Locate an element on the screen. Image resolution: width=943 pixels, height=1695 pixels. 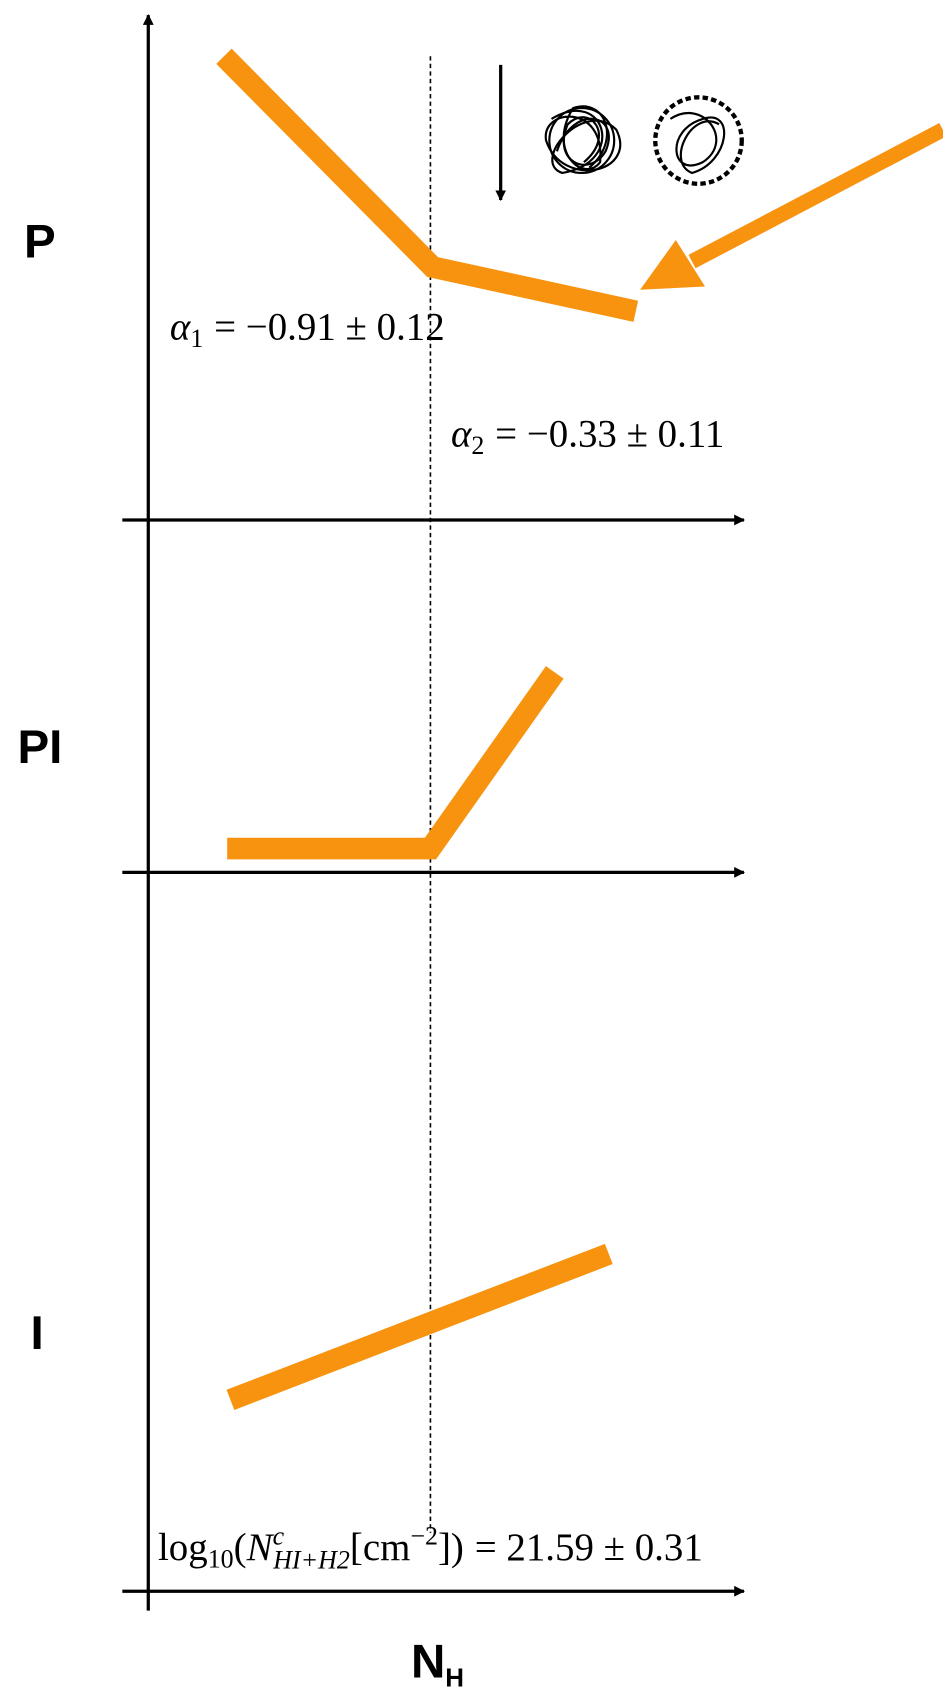
label-main: N is located at coordinates (428, 1662).